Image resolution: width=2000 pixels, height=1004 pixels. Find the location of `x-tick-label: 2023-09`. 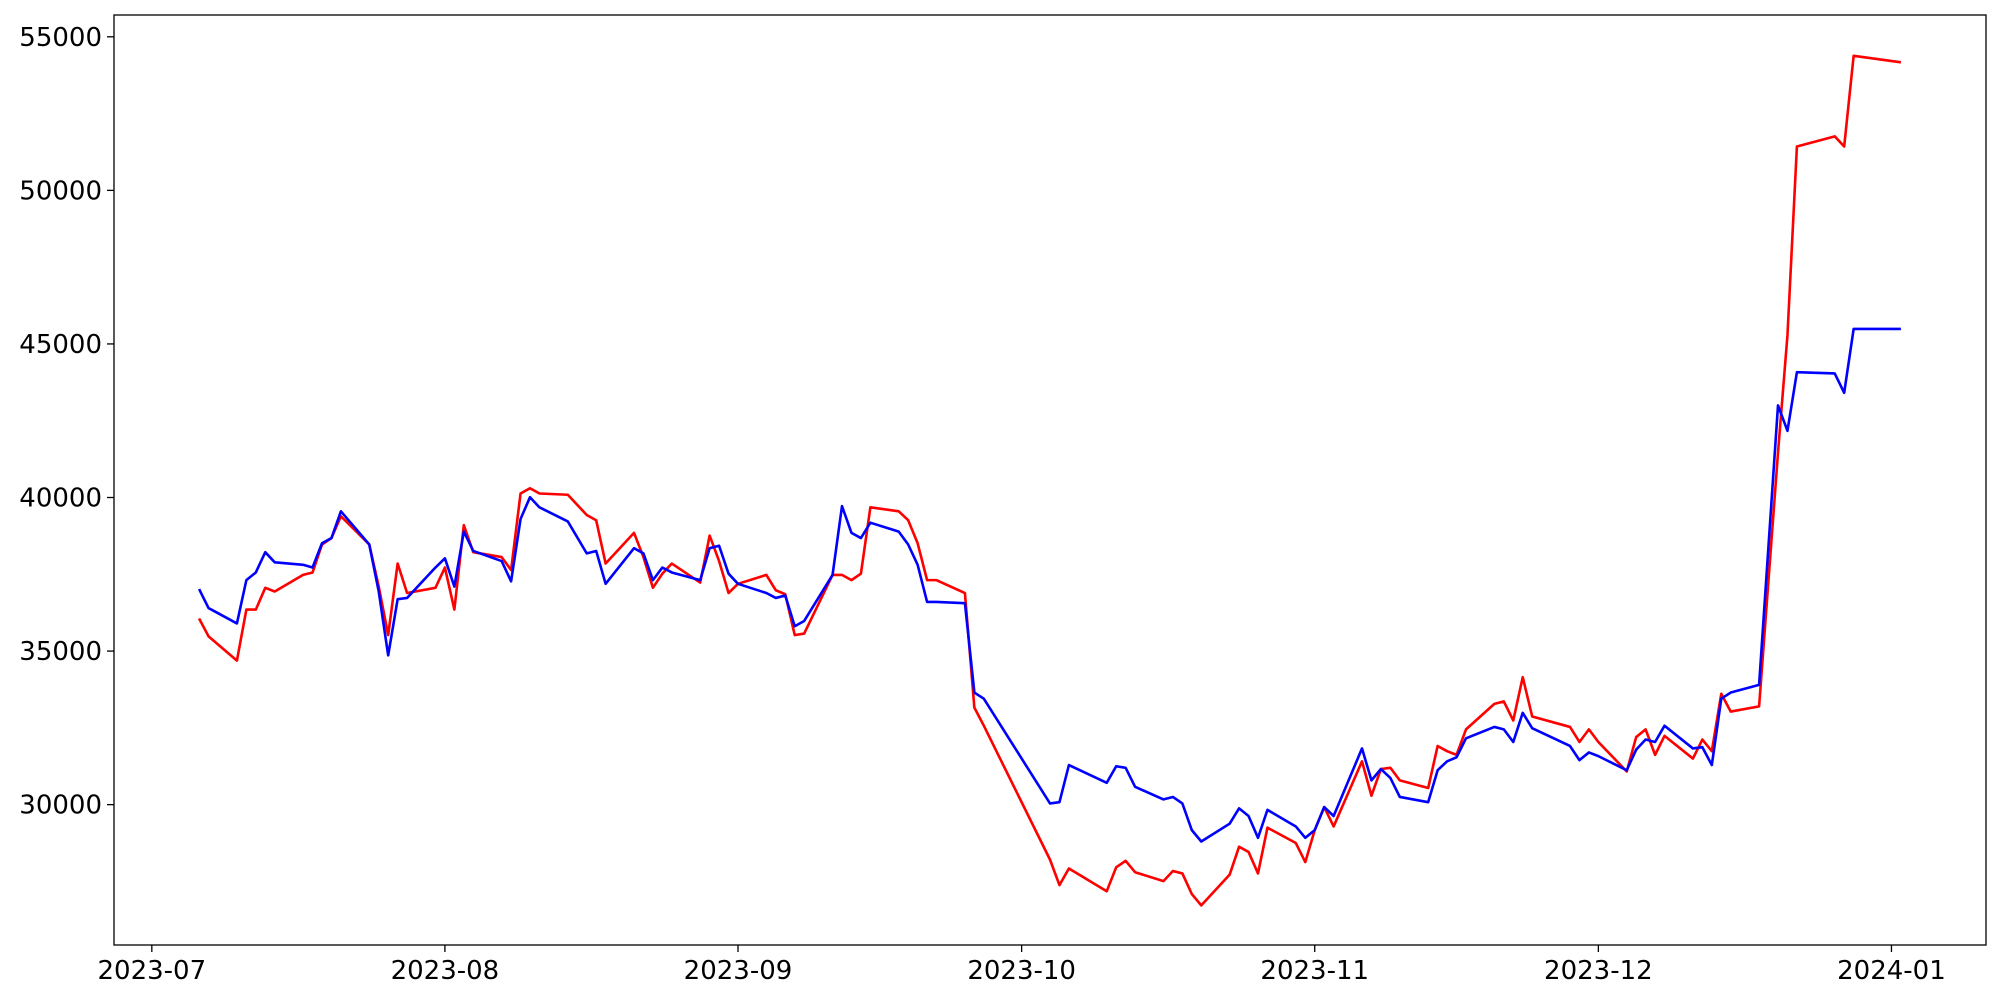

x-tick-label: 2023-09 is located at coordinates (738, 971).